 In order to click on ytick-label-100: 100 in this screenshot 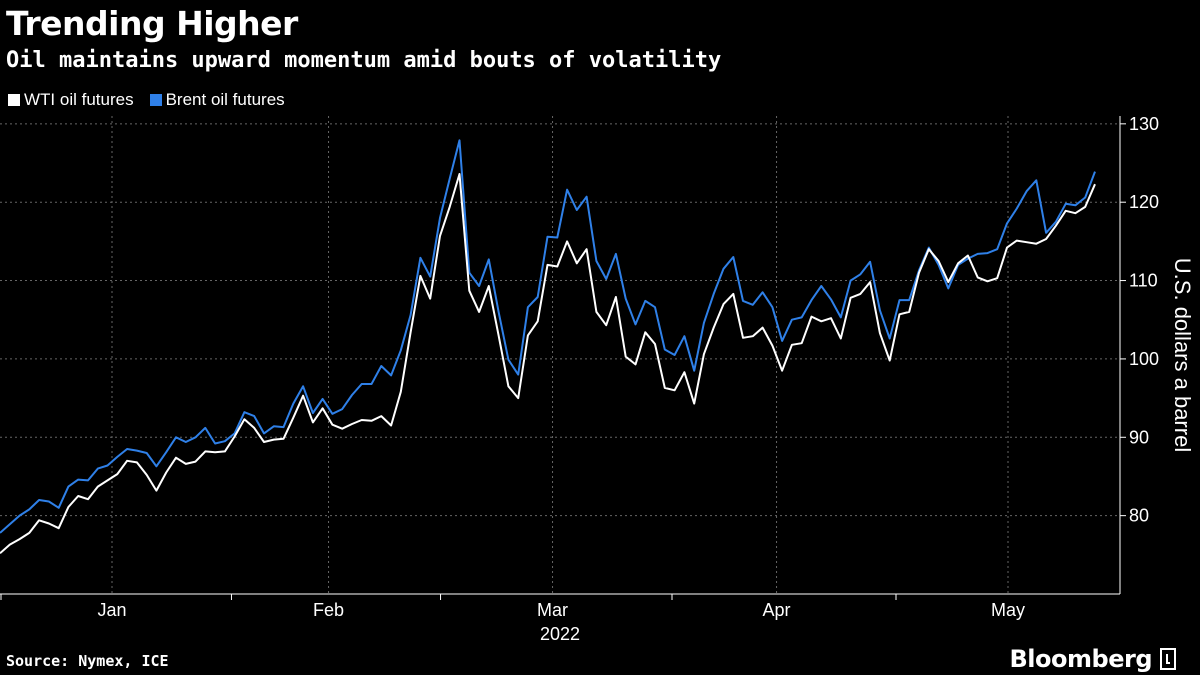, I will do `click(1144, 359)`.